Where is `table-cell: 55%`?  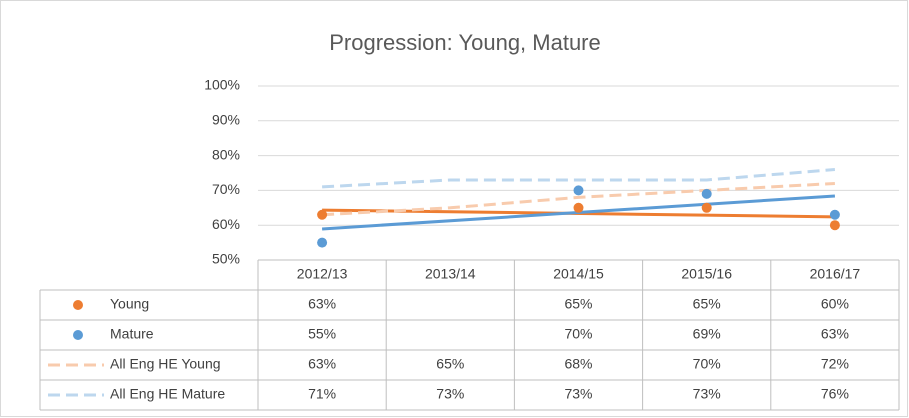
table-cell: 55% is located at coordinates (322, 334).